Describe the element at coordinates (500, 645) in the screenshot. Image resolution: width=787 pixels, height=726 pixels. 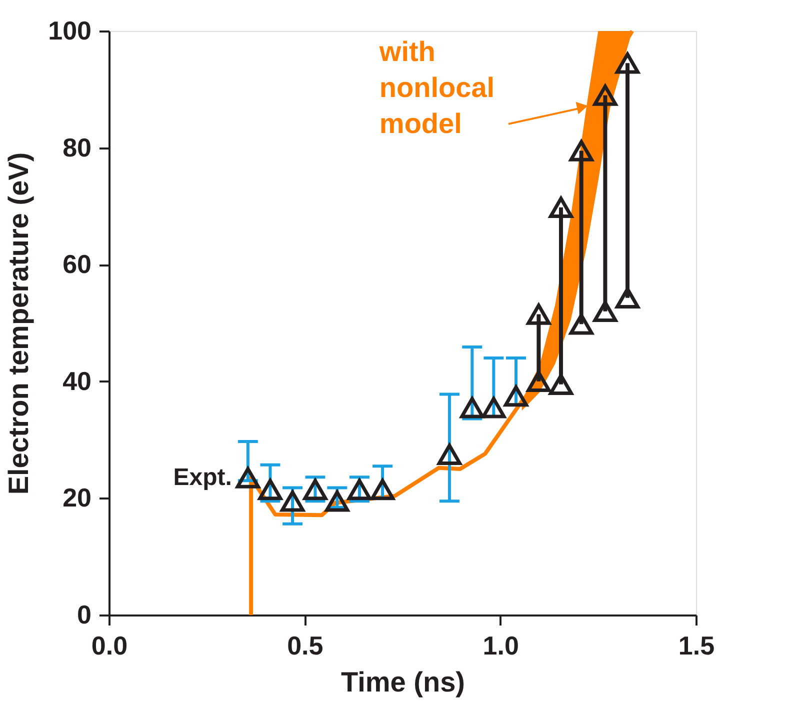
I see `x-tick-label: 1.0` at that location.